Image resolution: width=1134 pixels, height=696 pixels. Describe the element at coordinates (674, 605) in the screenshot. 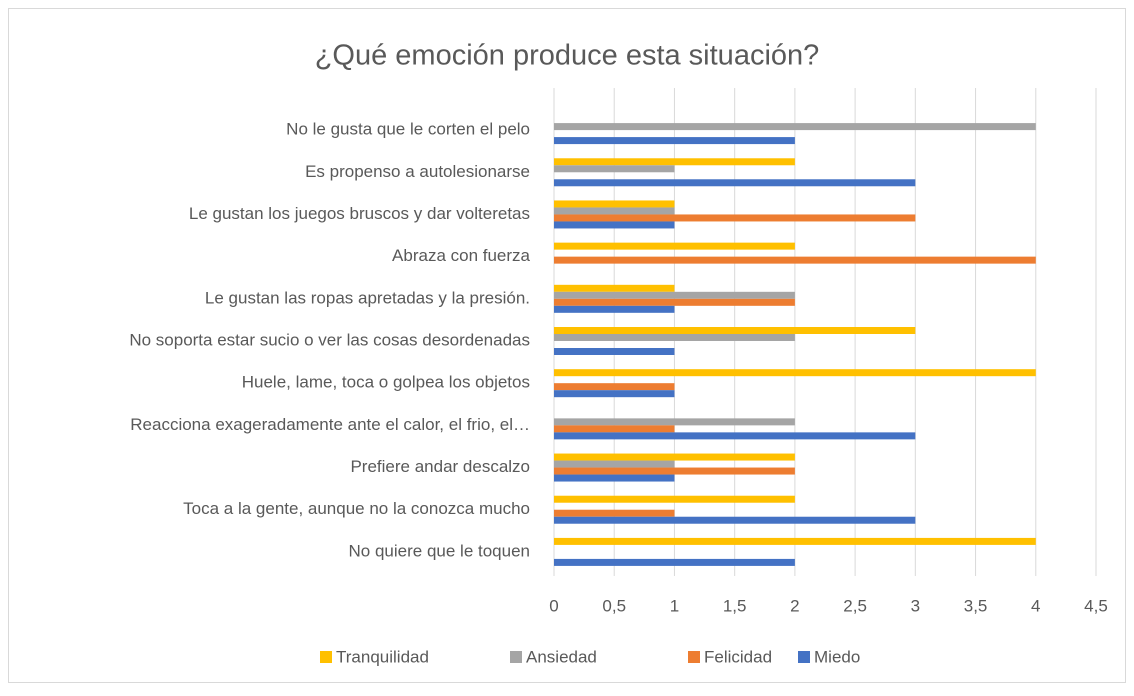

I see `x-tick-label: 1` at that location.